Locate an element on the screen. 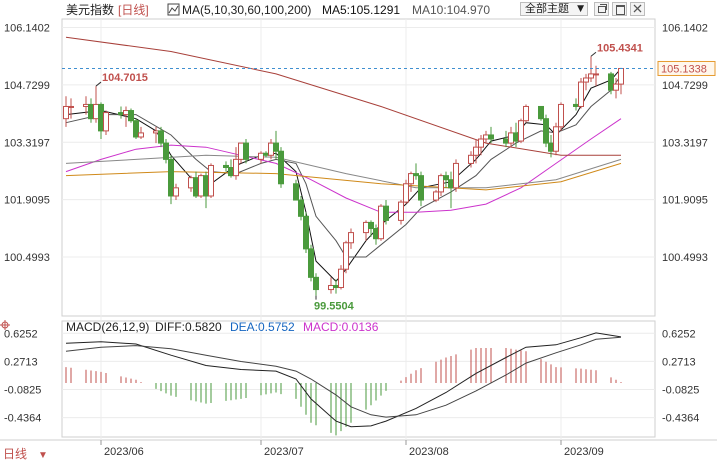 The height and width of the screenshot is (462, 717). price-tick-label-right: 100.4993 is located at coordinates (685, 258).